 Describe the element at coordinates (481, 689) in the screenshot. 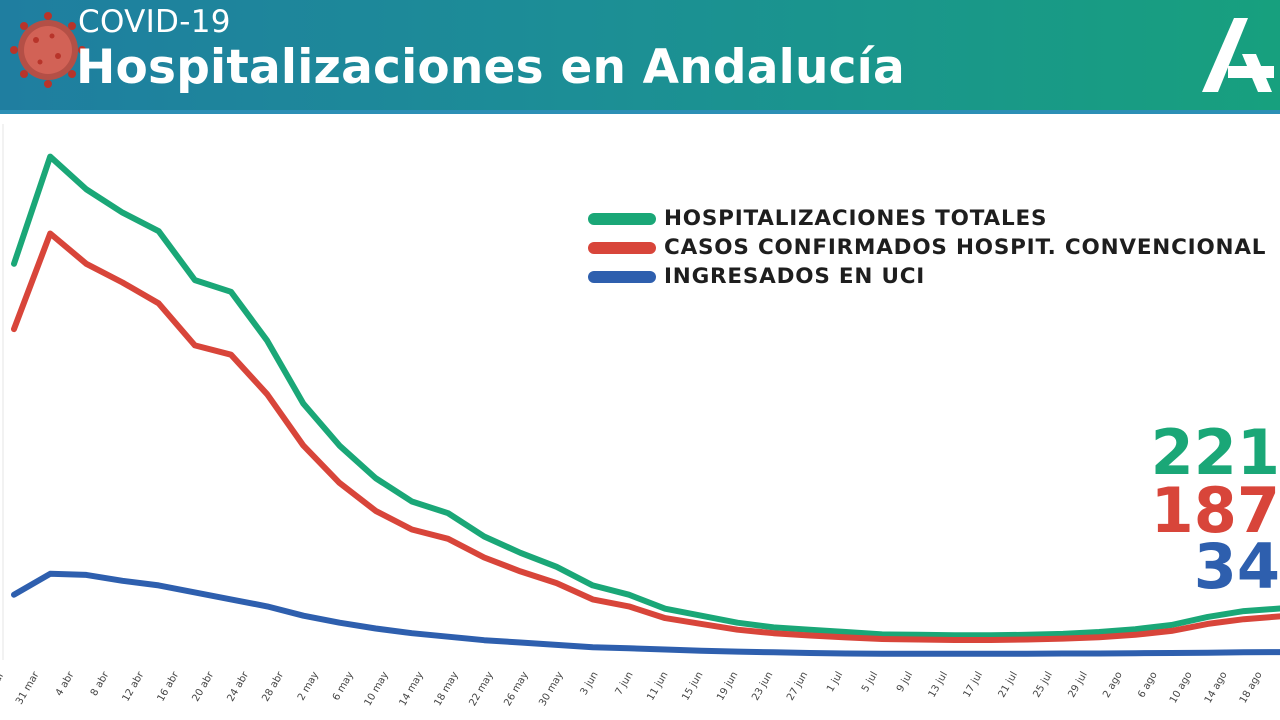

I see `x-tick-label: 22 may` at that location.